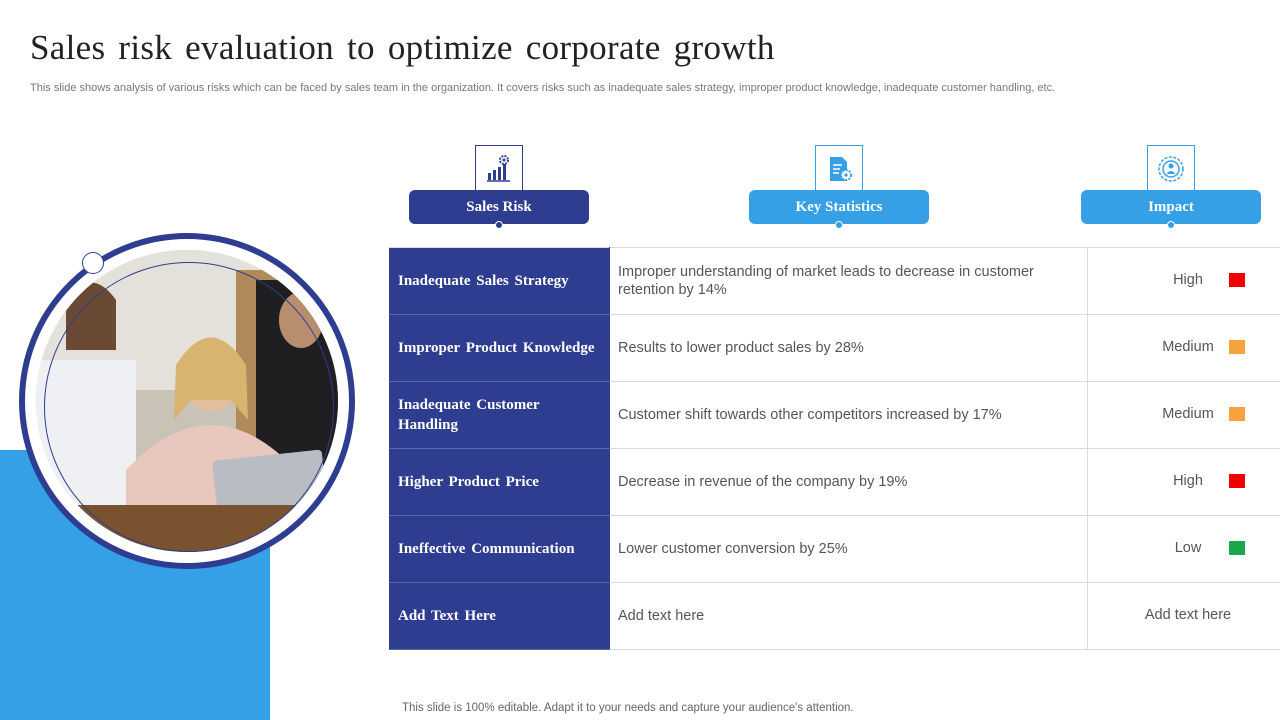  I want to click on bar-chart-gear-icon, so click(499, 169).